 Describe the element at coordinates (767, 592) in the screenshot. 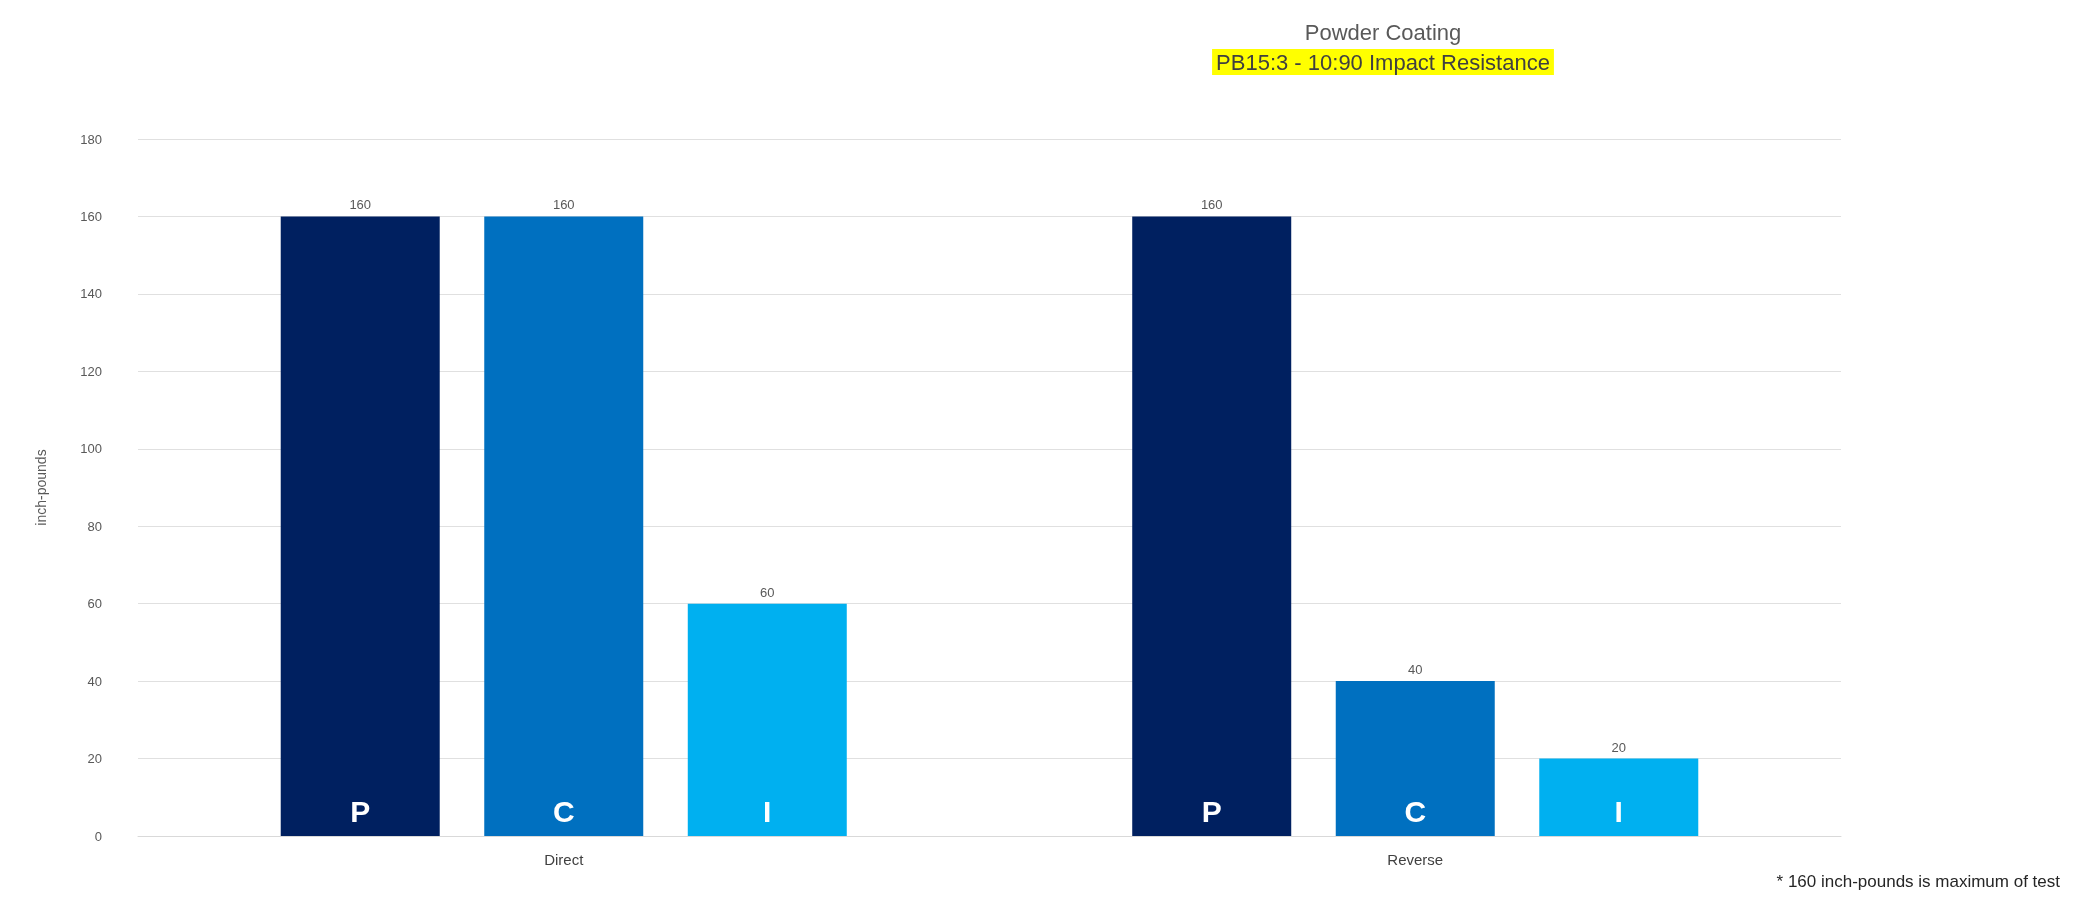

I see `data-label: 60` at that location.